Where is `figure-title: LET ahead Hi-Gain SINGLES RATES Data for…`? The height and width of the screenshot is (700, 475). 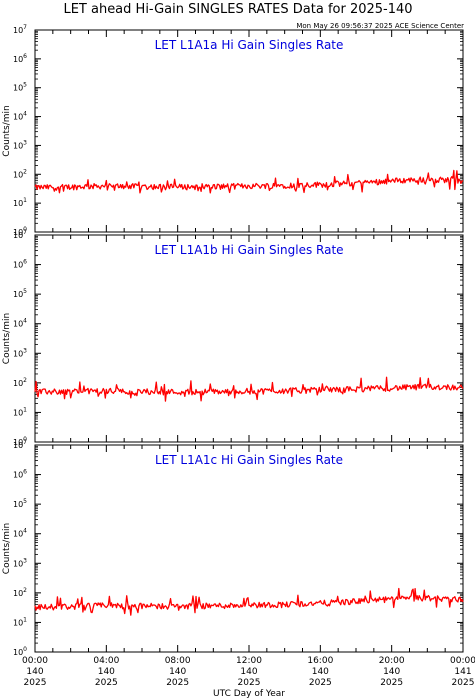
figure-title: LET ahead Hi-Gain SINGLES RATES Data for… is located at coordinates (237, 9).